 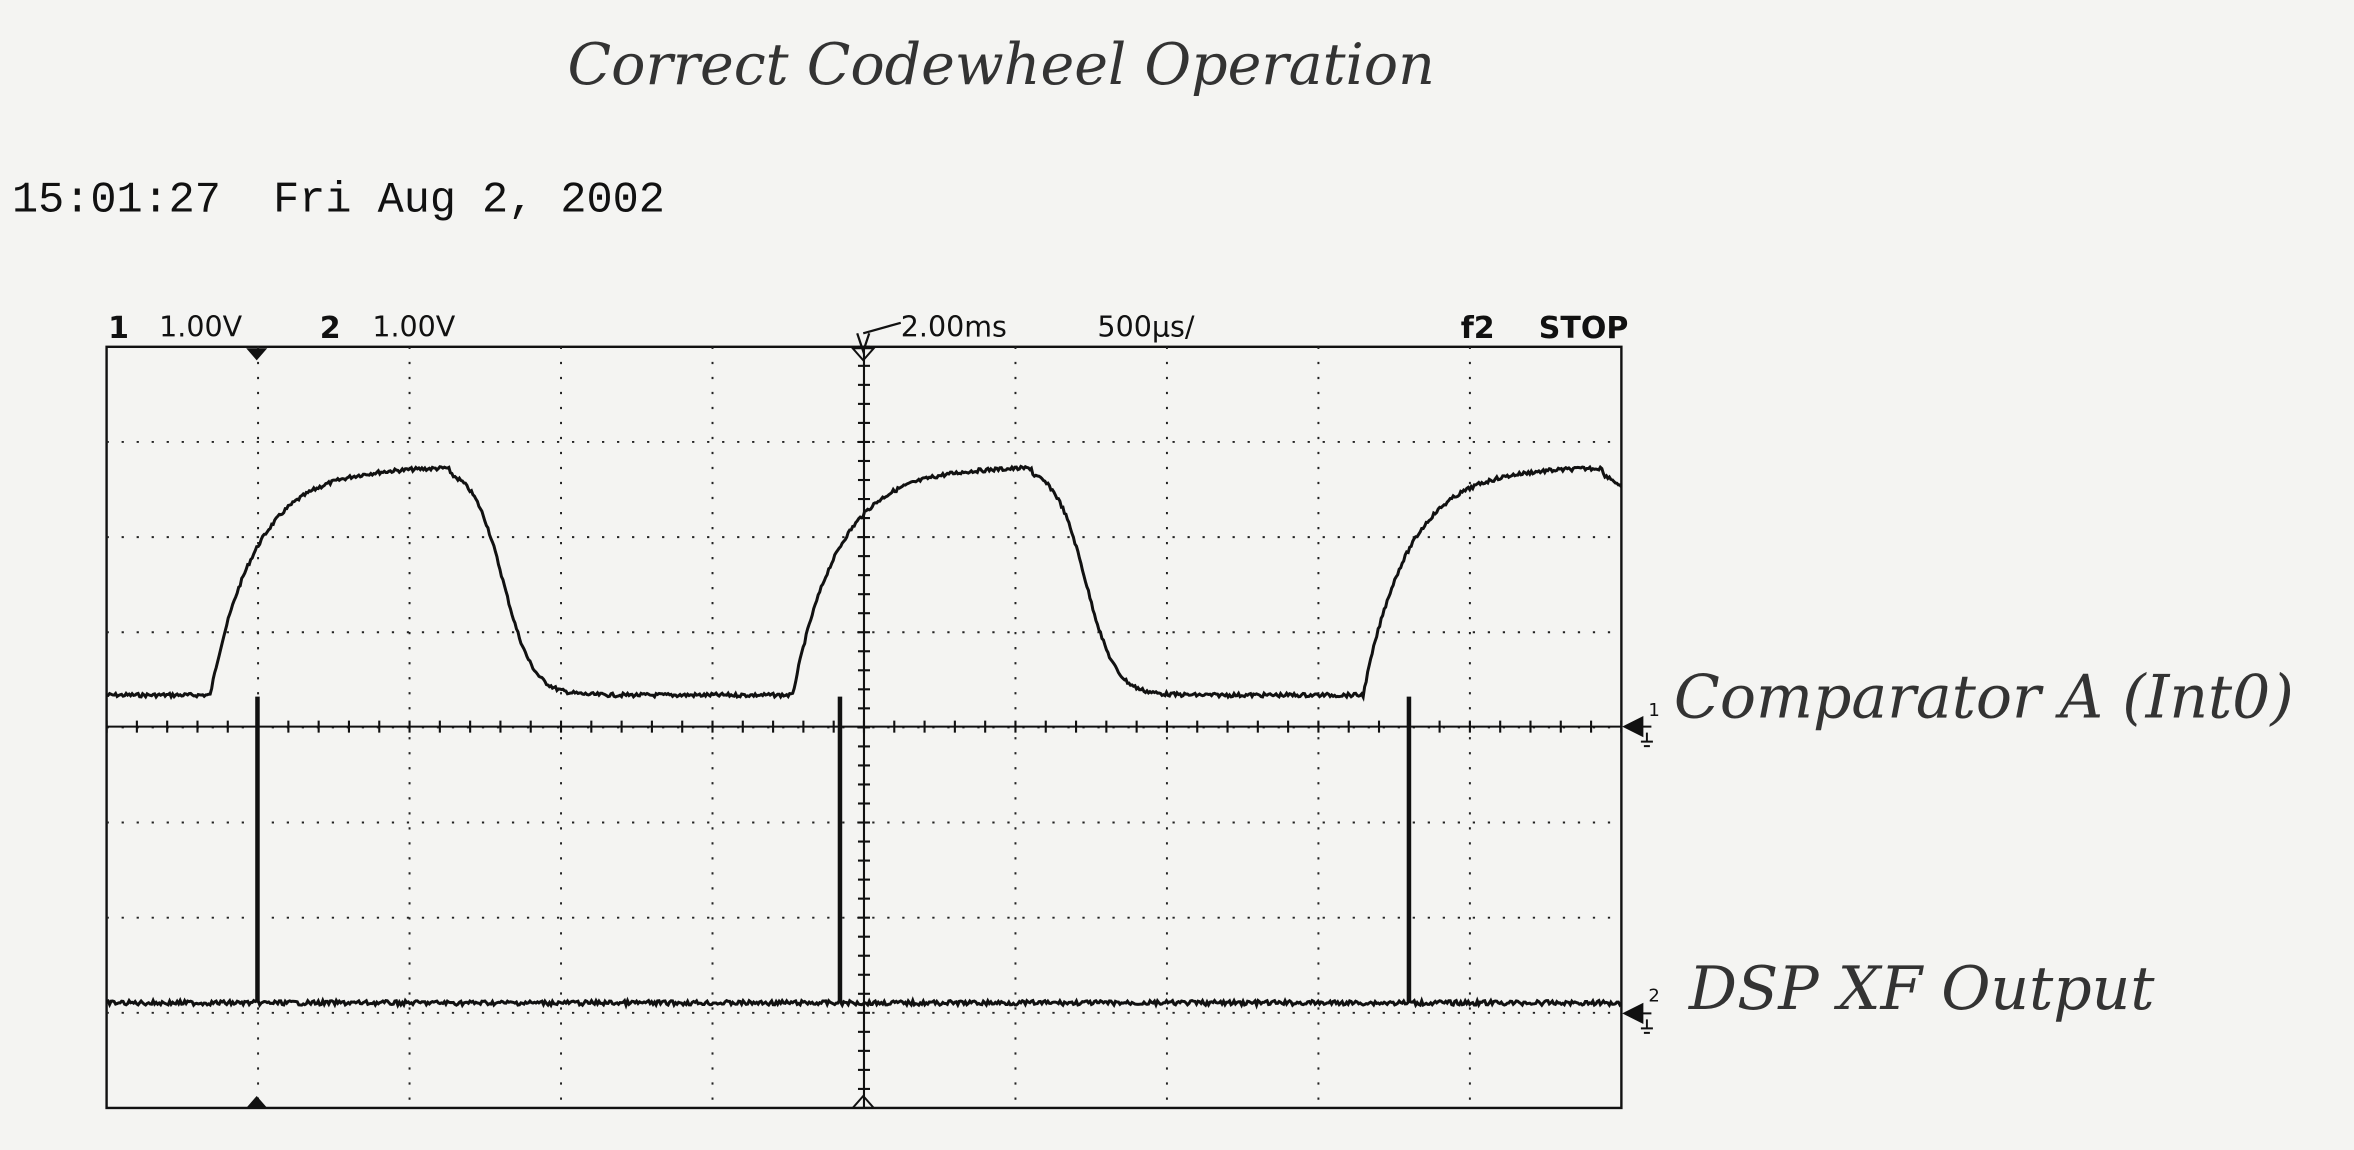 I want to click on trigger-source: f2, so click(x=1478, y=328).